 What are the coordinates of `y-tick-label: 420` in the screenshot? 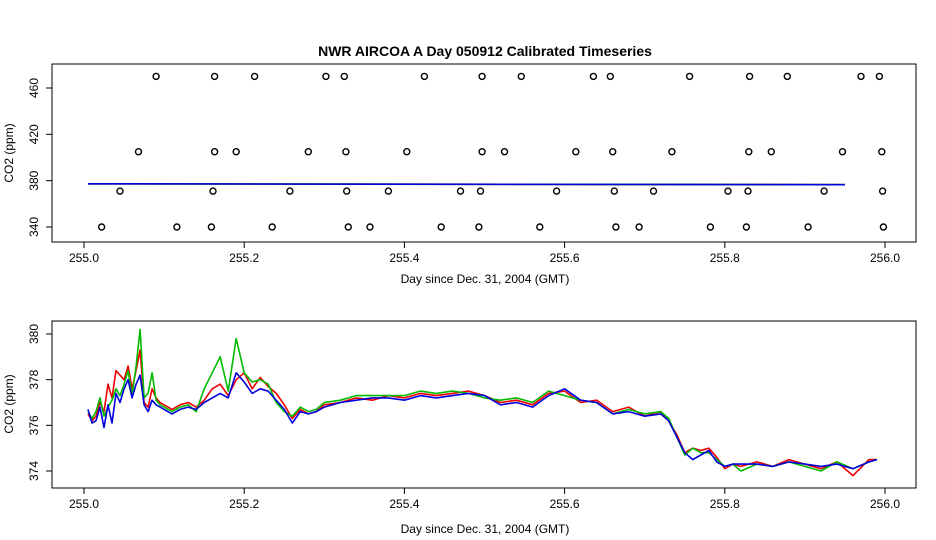 It's located at (34, 134).